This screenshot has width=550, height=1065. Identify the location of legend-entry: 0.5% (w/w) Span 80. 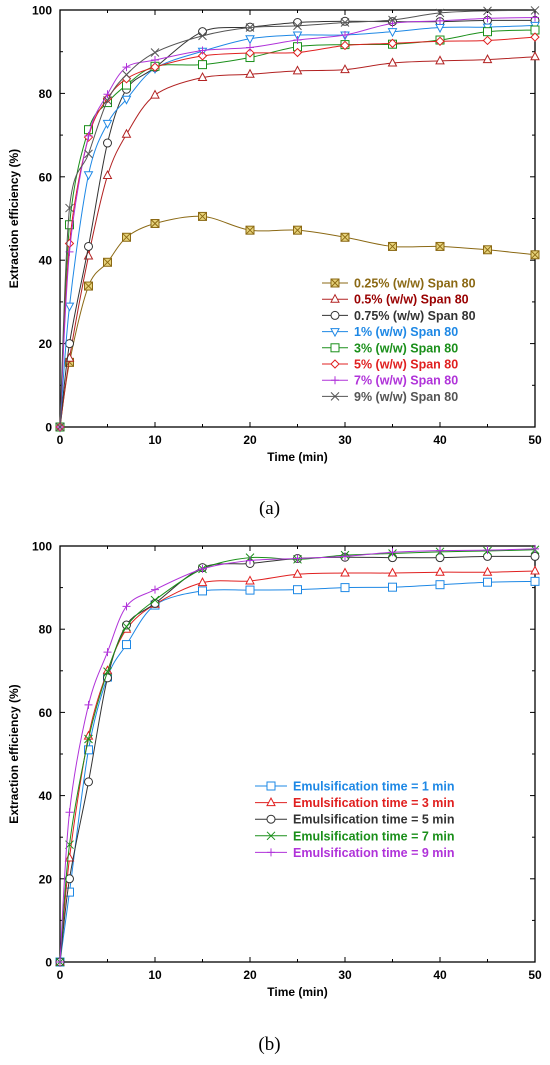
(411, 300).